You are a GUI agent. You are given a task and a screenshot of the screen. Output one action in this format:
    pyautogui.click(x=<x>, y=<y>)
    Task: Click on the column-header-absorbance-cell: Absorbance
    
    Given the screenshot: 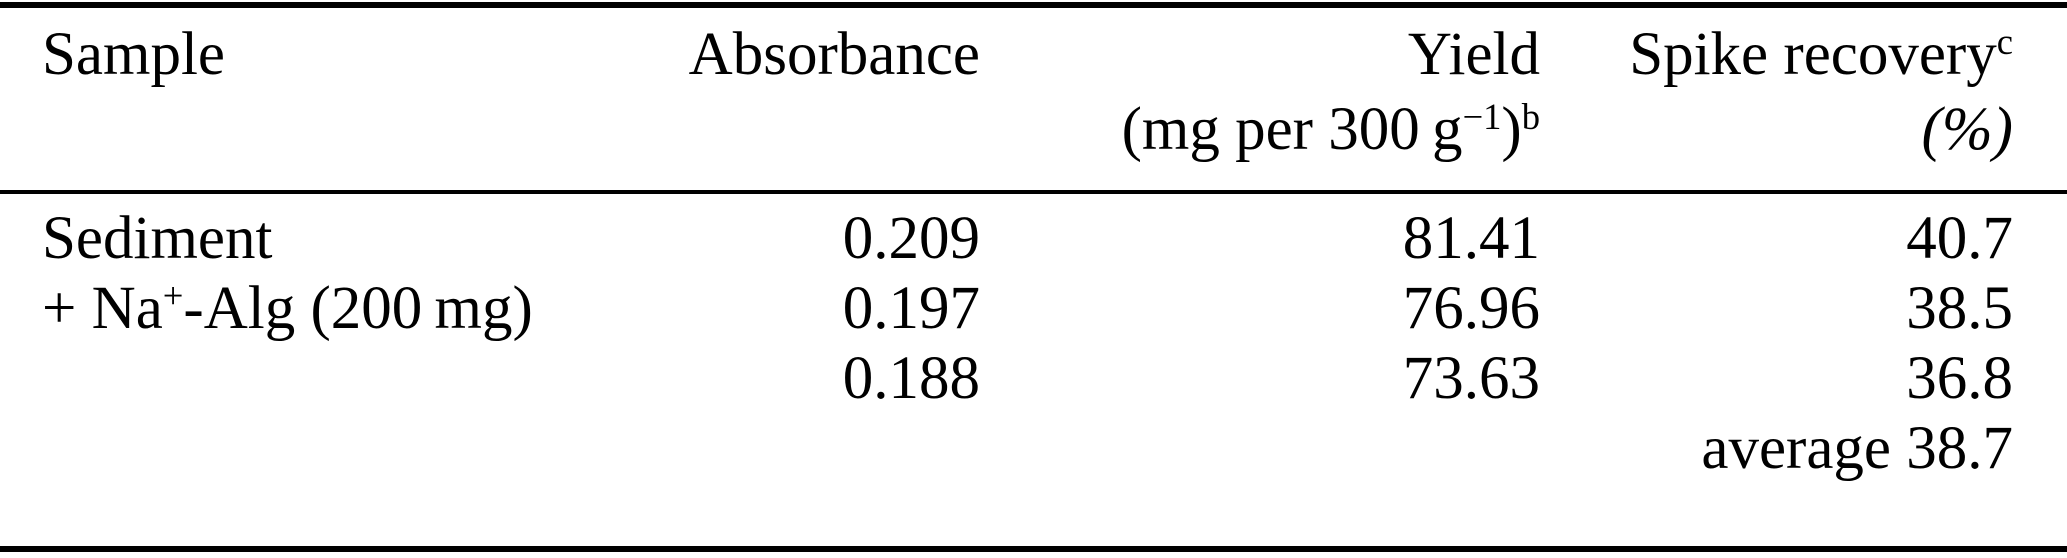 What is the action you would take?
    pyautogui.click(x=771, y=92)
    